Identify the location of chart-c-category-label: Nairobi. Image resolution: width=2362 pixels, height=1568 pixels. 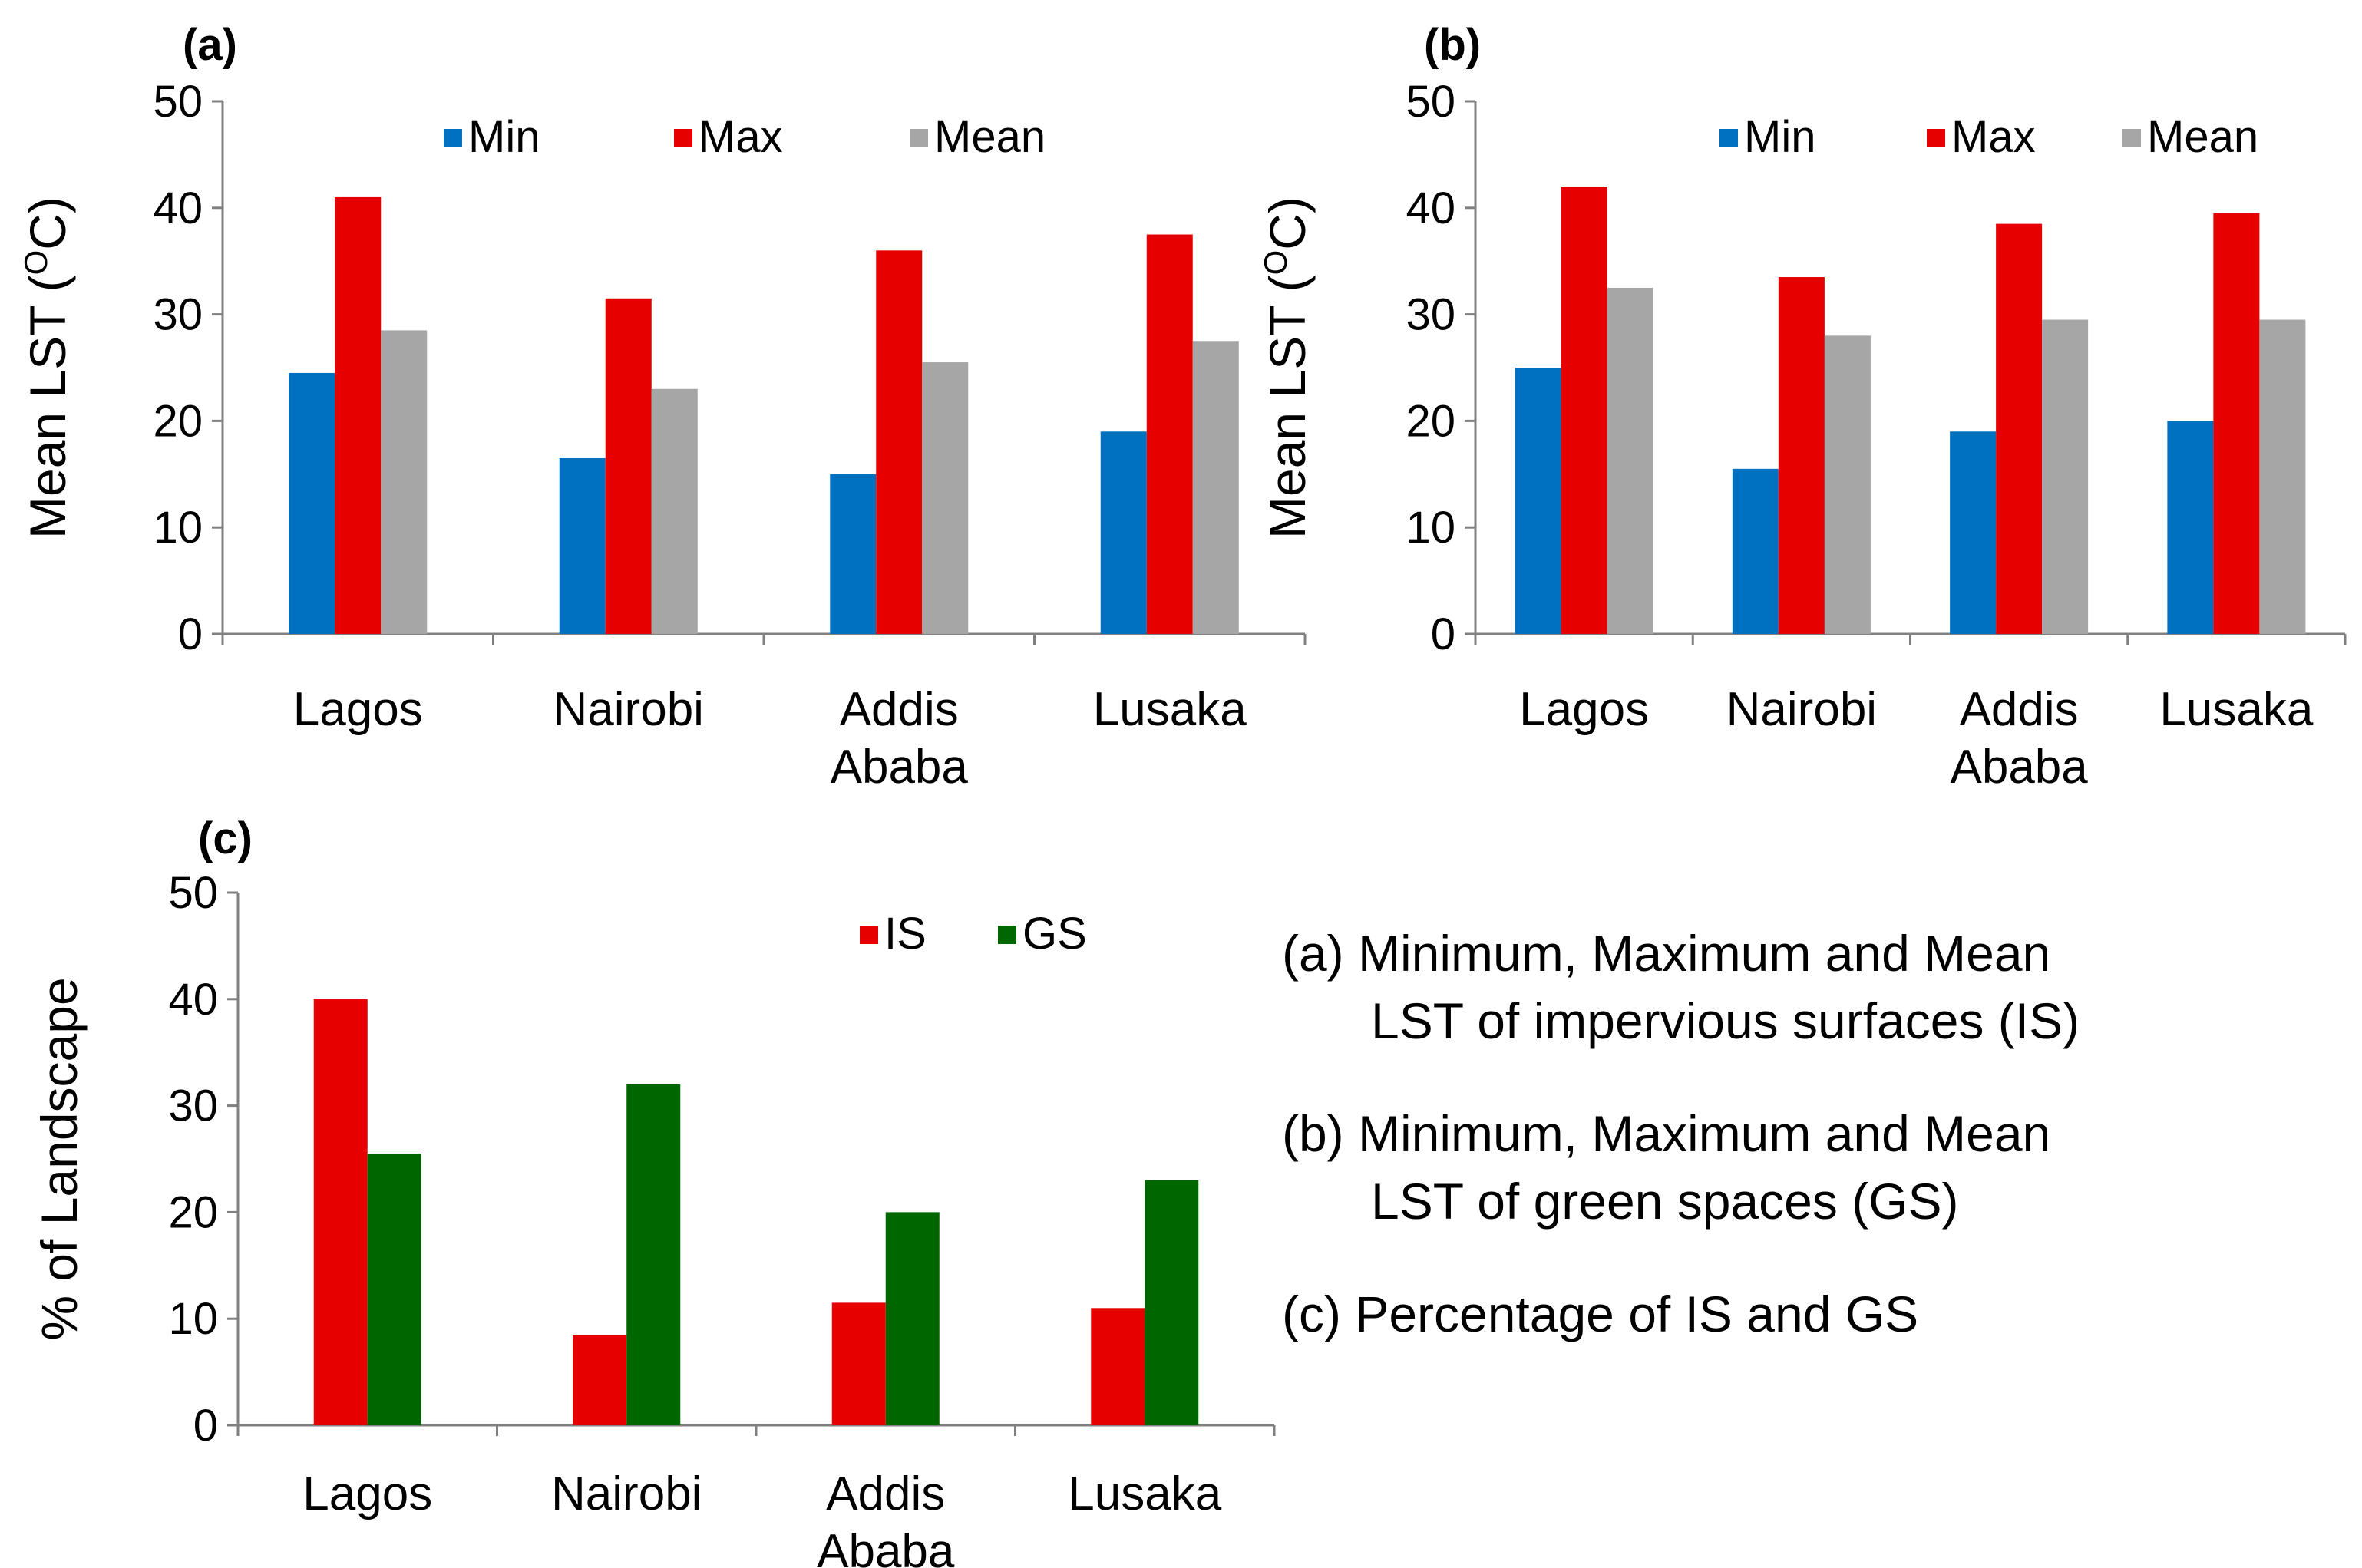
(626, 1493).